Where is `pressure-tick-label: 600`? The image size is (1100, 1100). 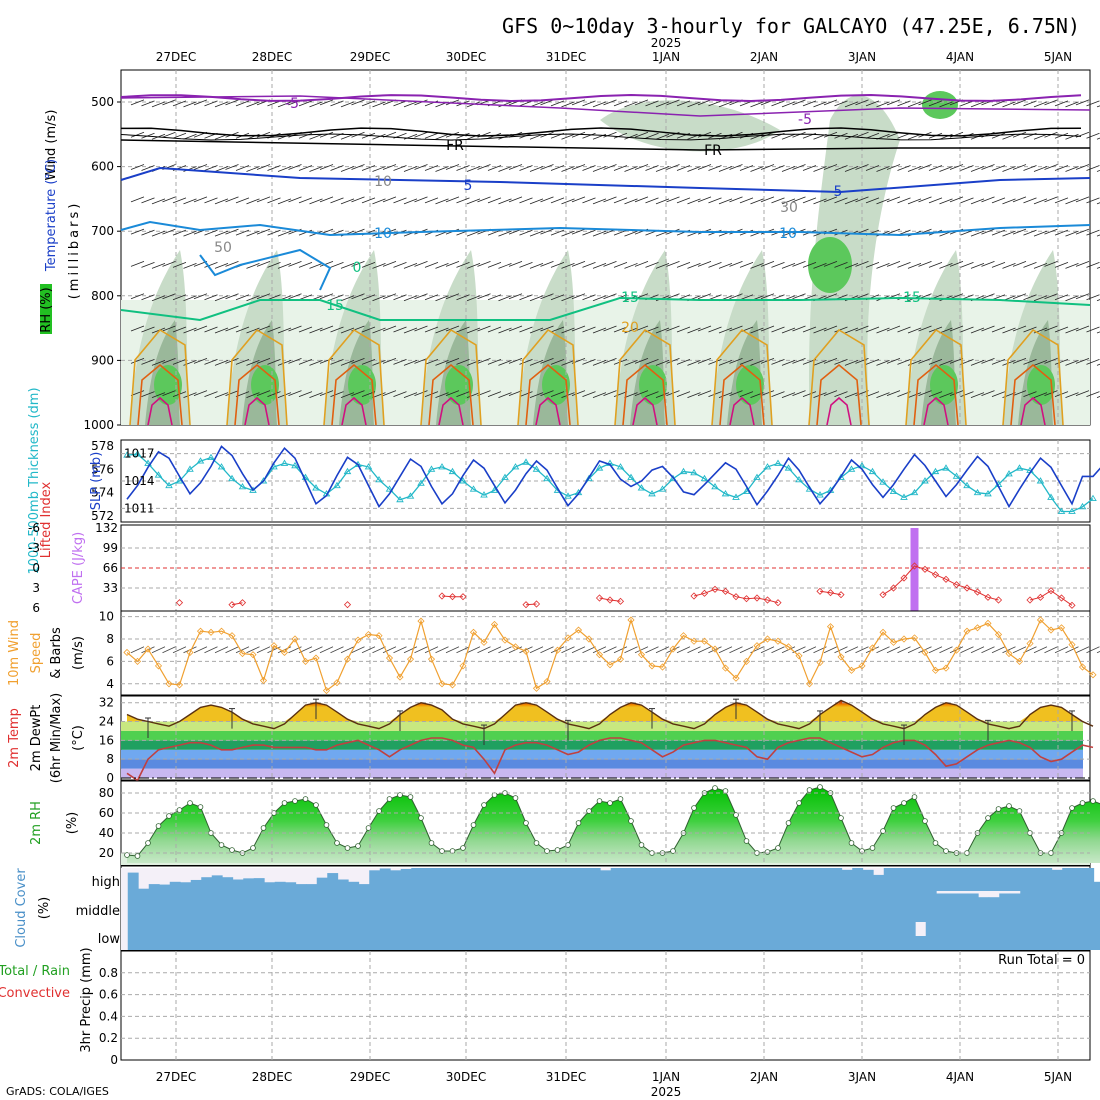 pressure-tick-label: 600 is located at coordinates (102, 167).